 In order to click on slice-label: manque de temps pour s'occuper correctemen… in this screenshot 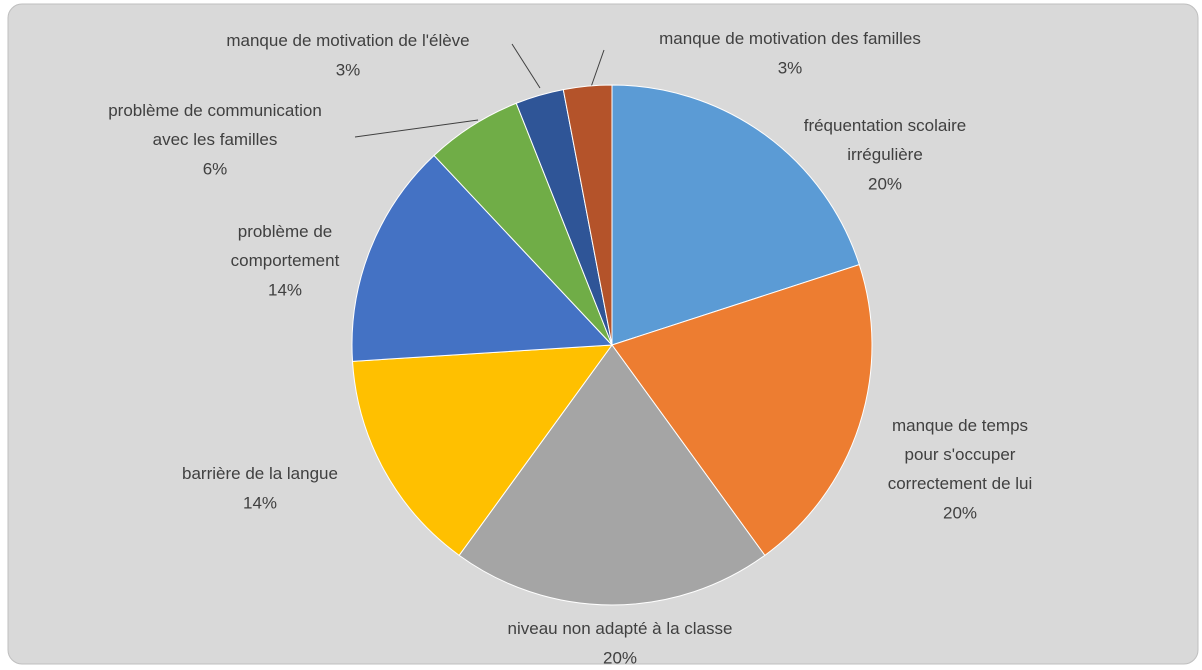, I will do `click(960, 454)`.